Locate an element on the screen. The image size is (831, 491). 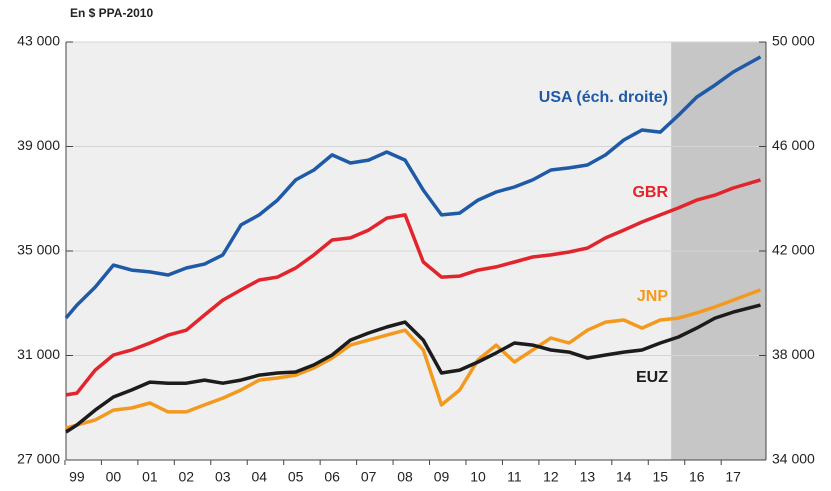
y-tick-label: 31 000 is located at coordinates (38, 354).